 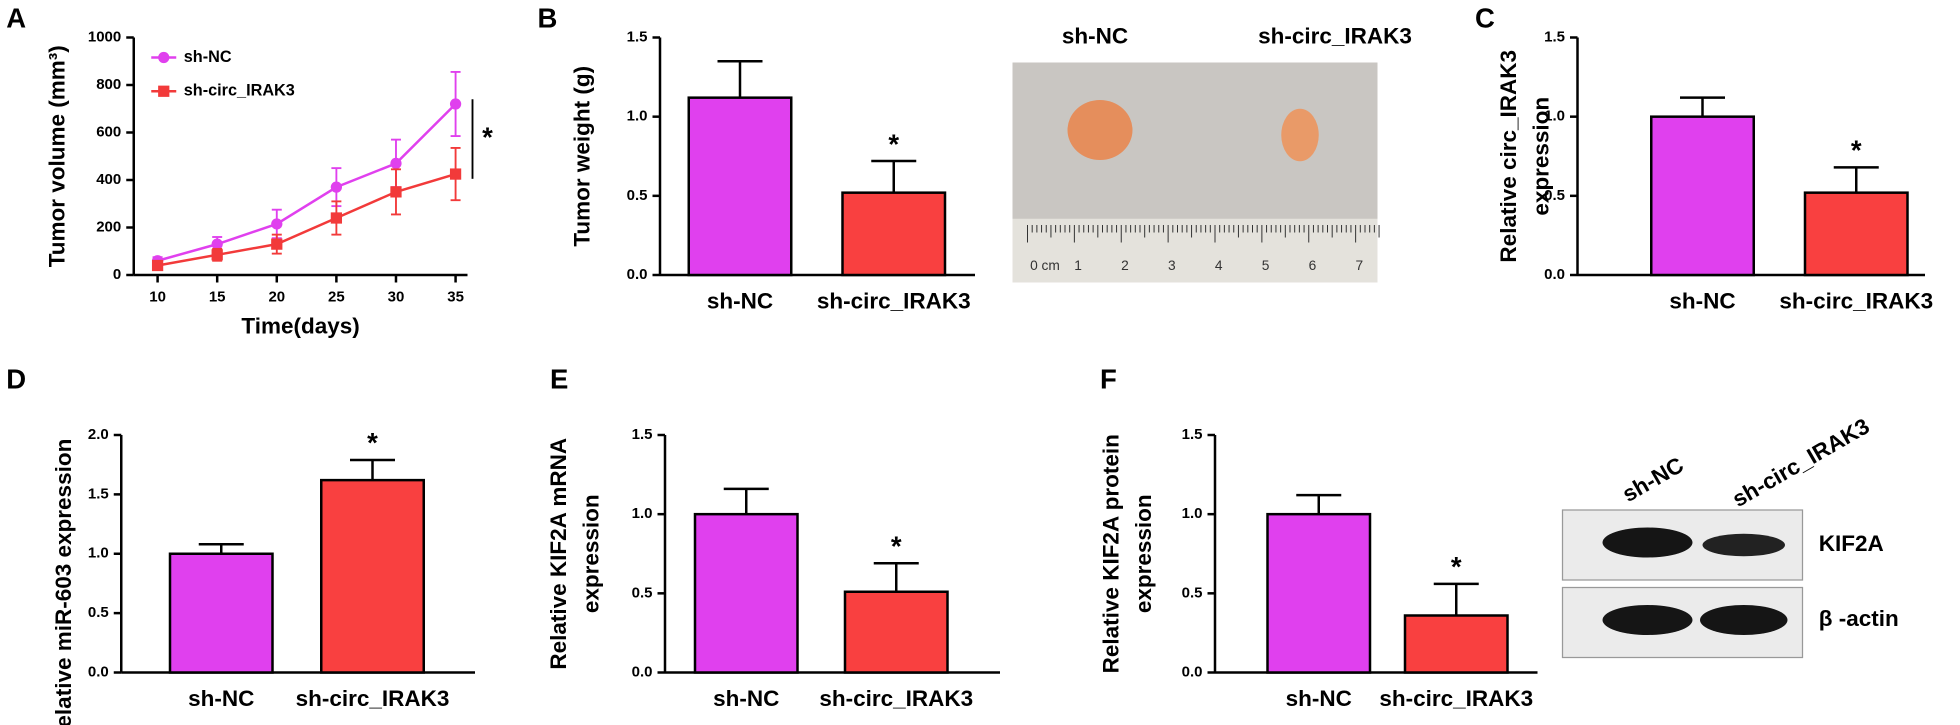 What do you see at coordinates (208, 57) in the screenshot?
I see `legend-label: sh-NC` at bounding box center [208, 57].